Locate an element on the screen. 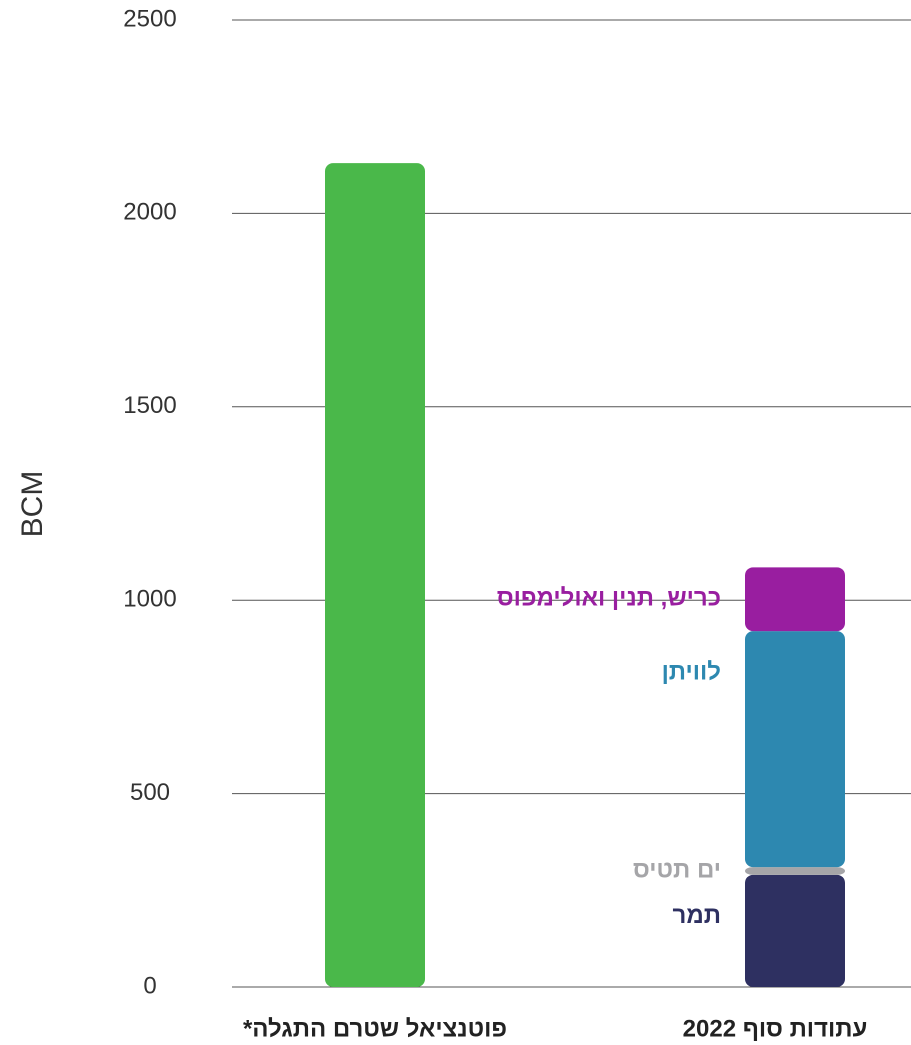 The height and width of the screenshot is (1045, 911). y-tick-label: 1000 is located at coordinates (149, 599).